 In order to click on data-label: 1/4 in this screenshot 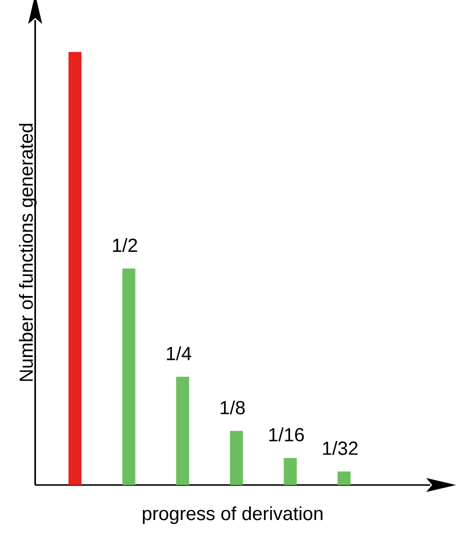, I will do `click(179, 353)`.